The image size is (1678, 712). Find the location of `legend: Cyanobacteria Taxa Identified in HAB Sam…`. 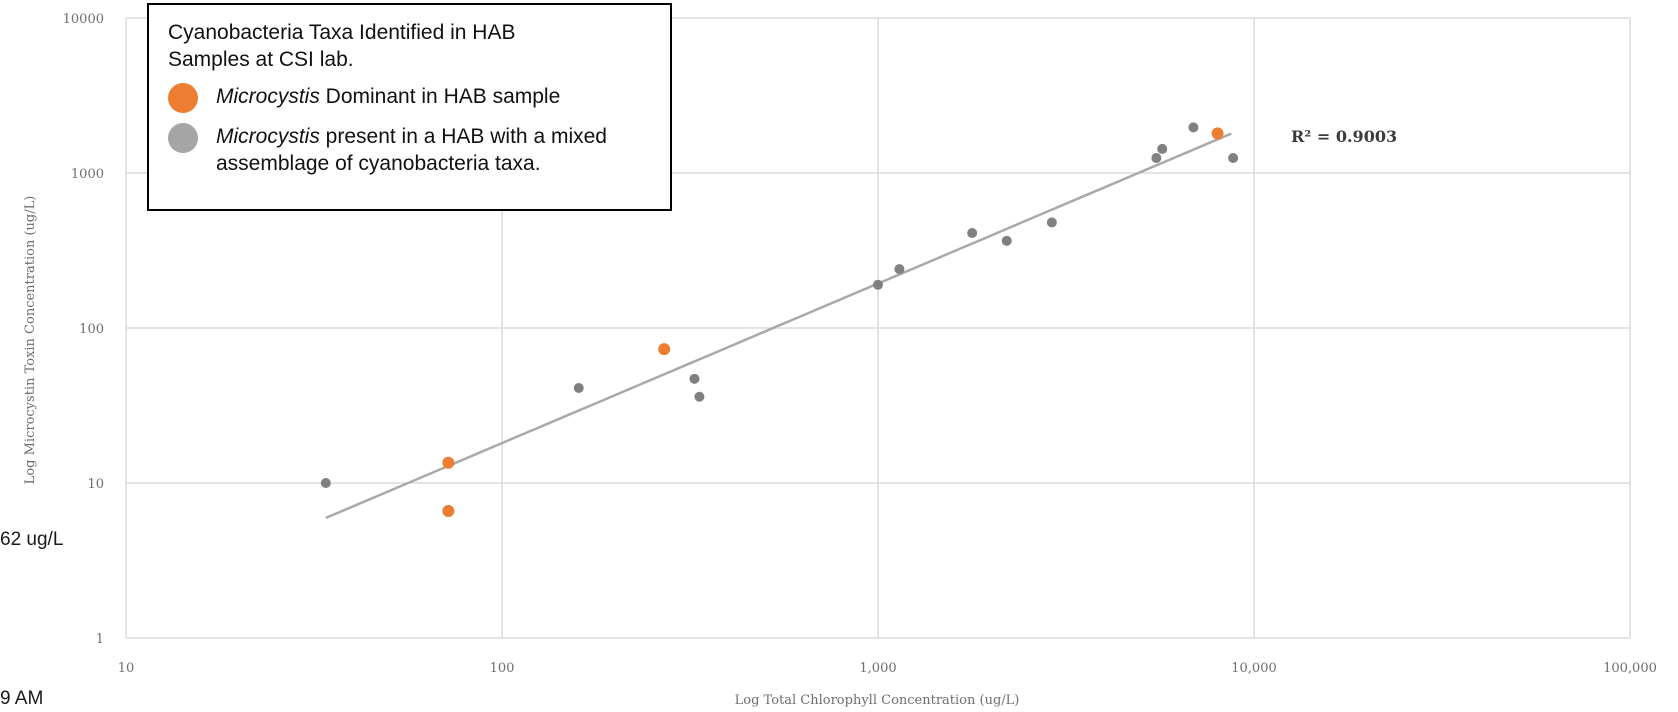

legend: Cyanobacteria Taxa Identified in HAB Sam… is located at coordinates (409, 107).